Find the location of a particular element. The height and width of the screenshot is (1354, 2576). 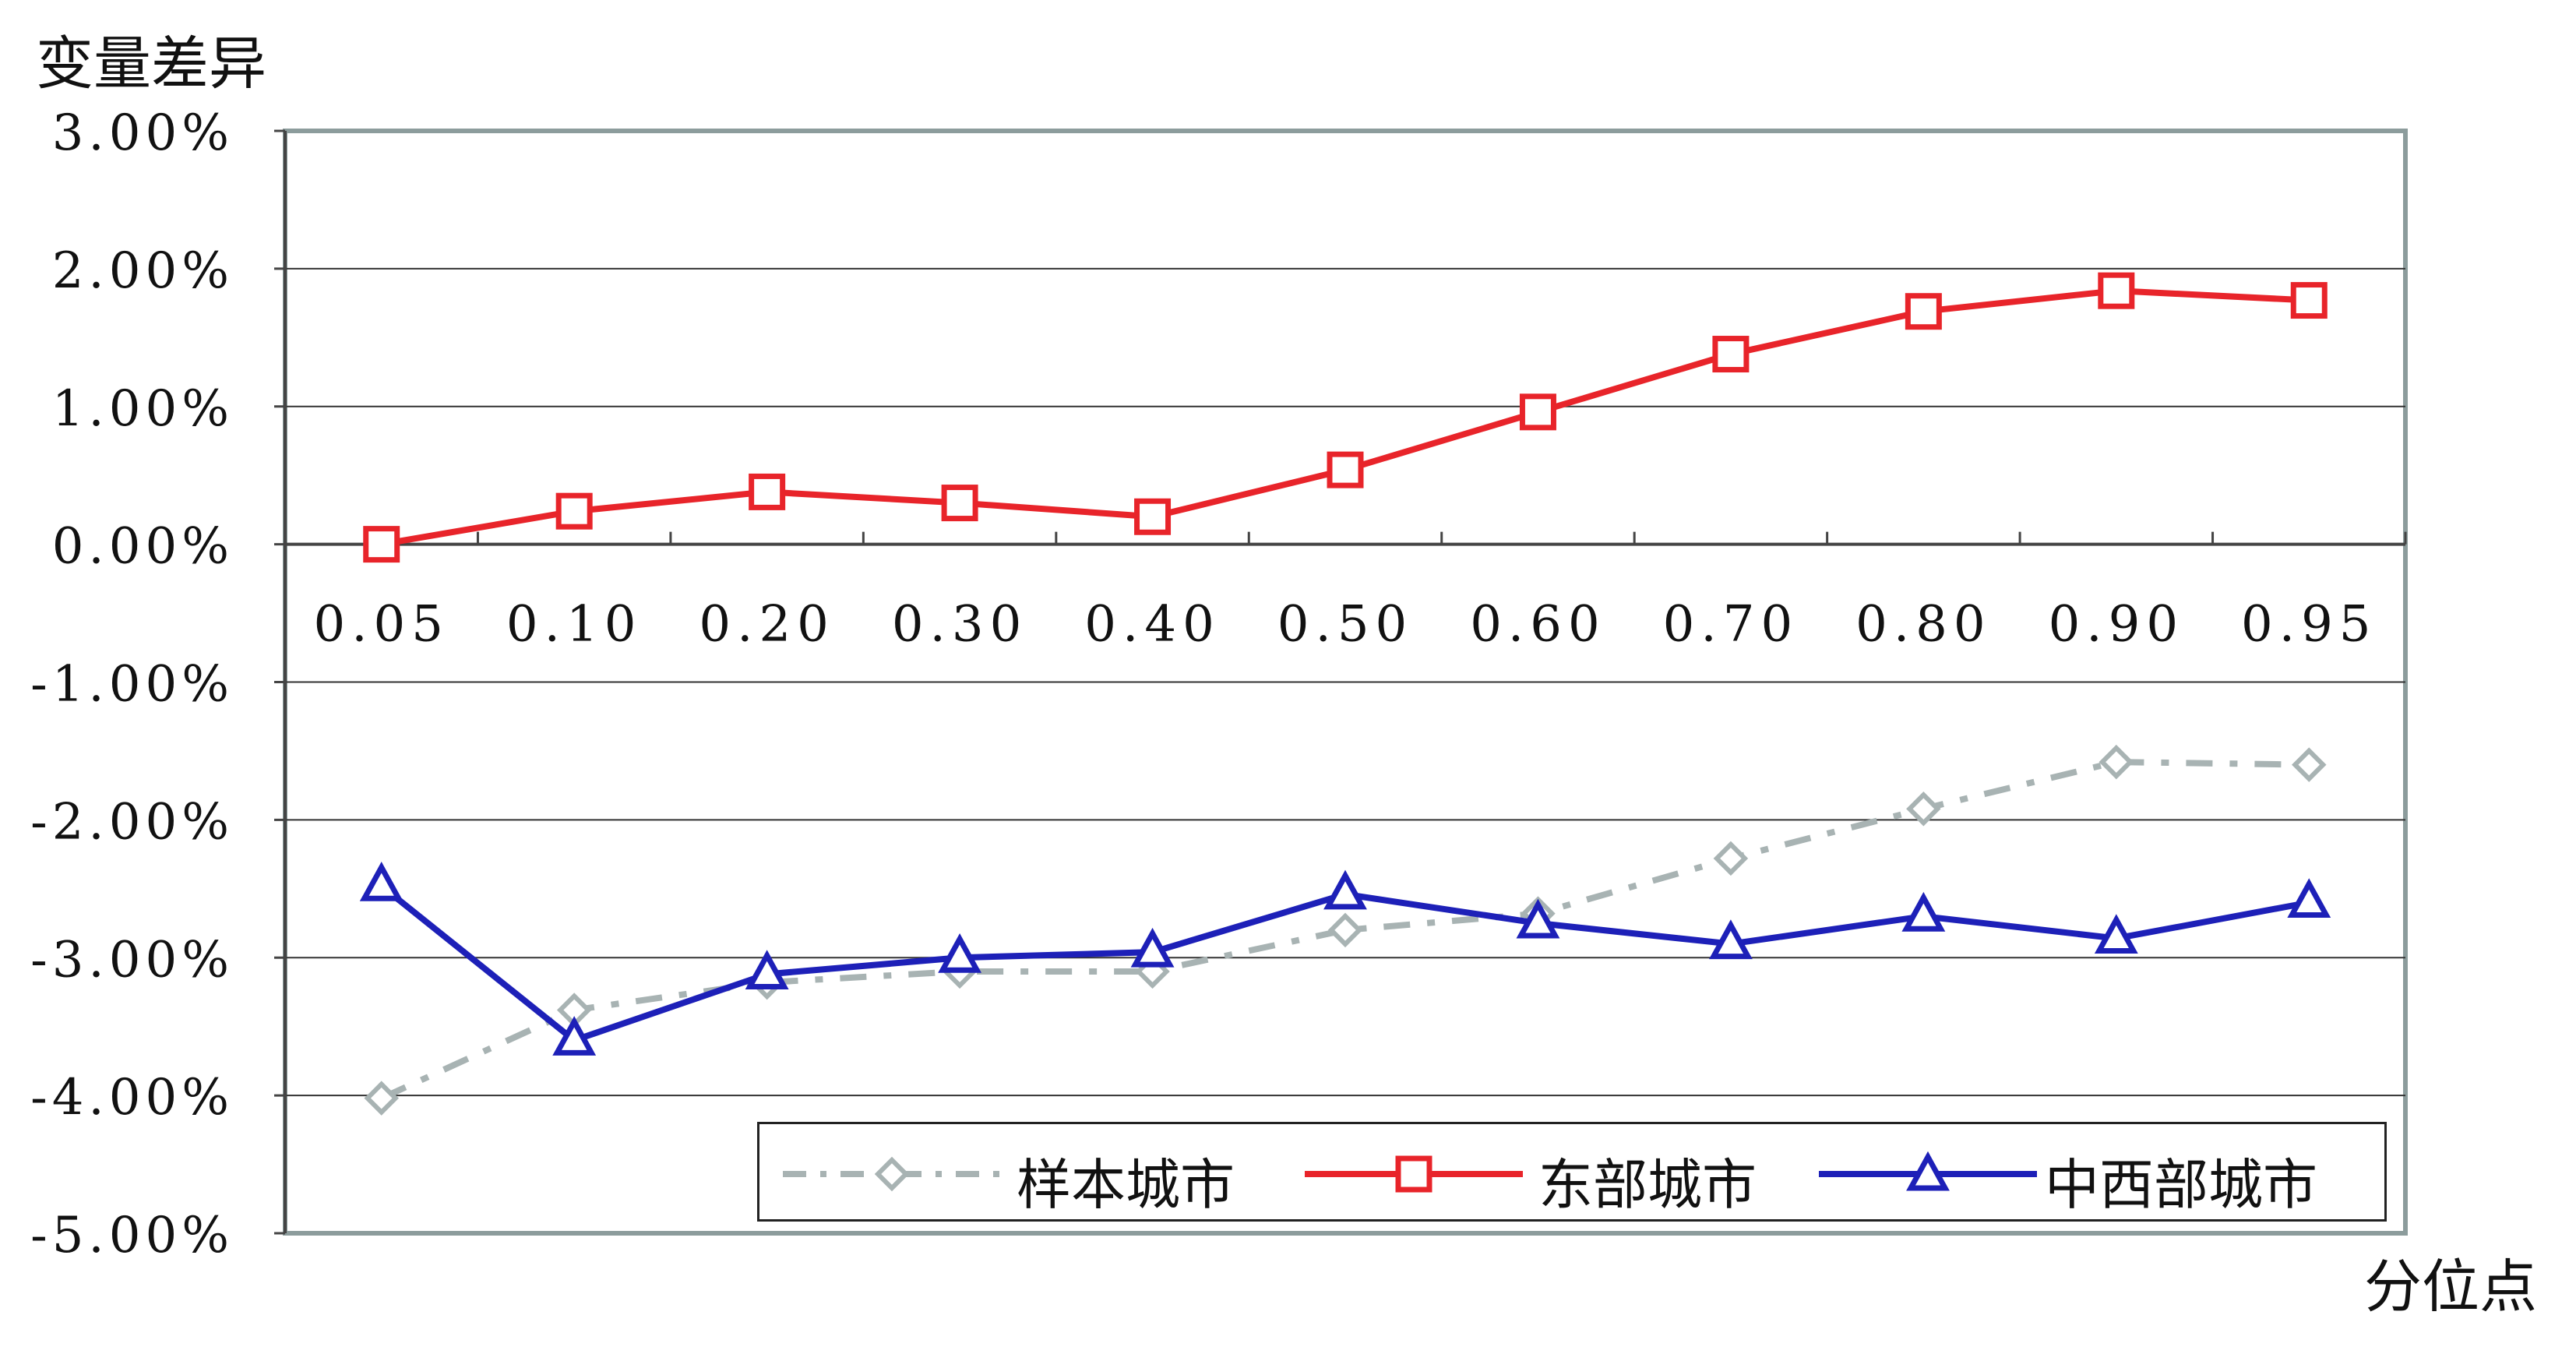

y-tick-label: 0.00% is located at coordinates (143, 547).